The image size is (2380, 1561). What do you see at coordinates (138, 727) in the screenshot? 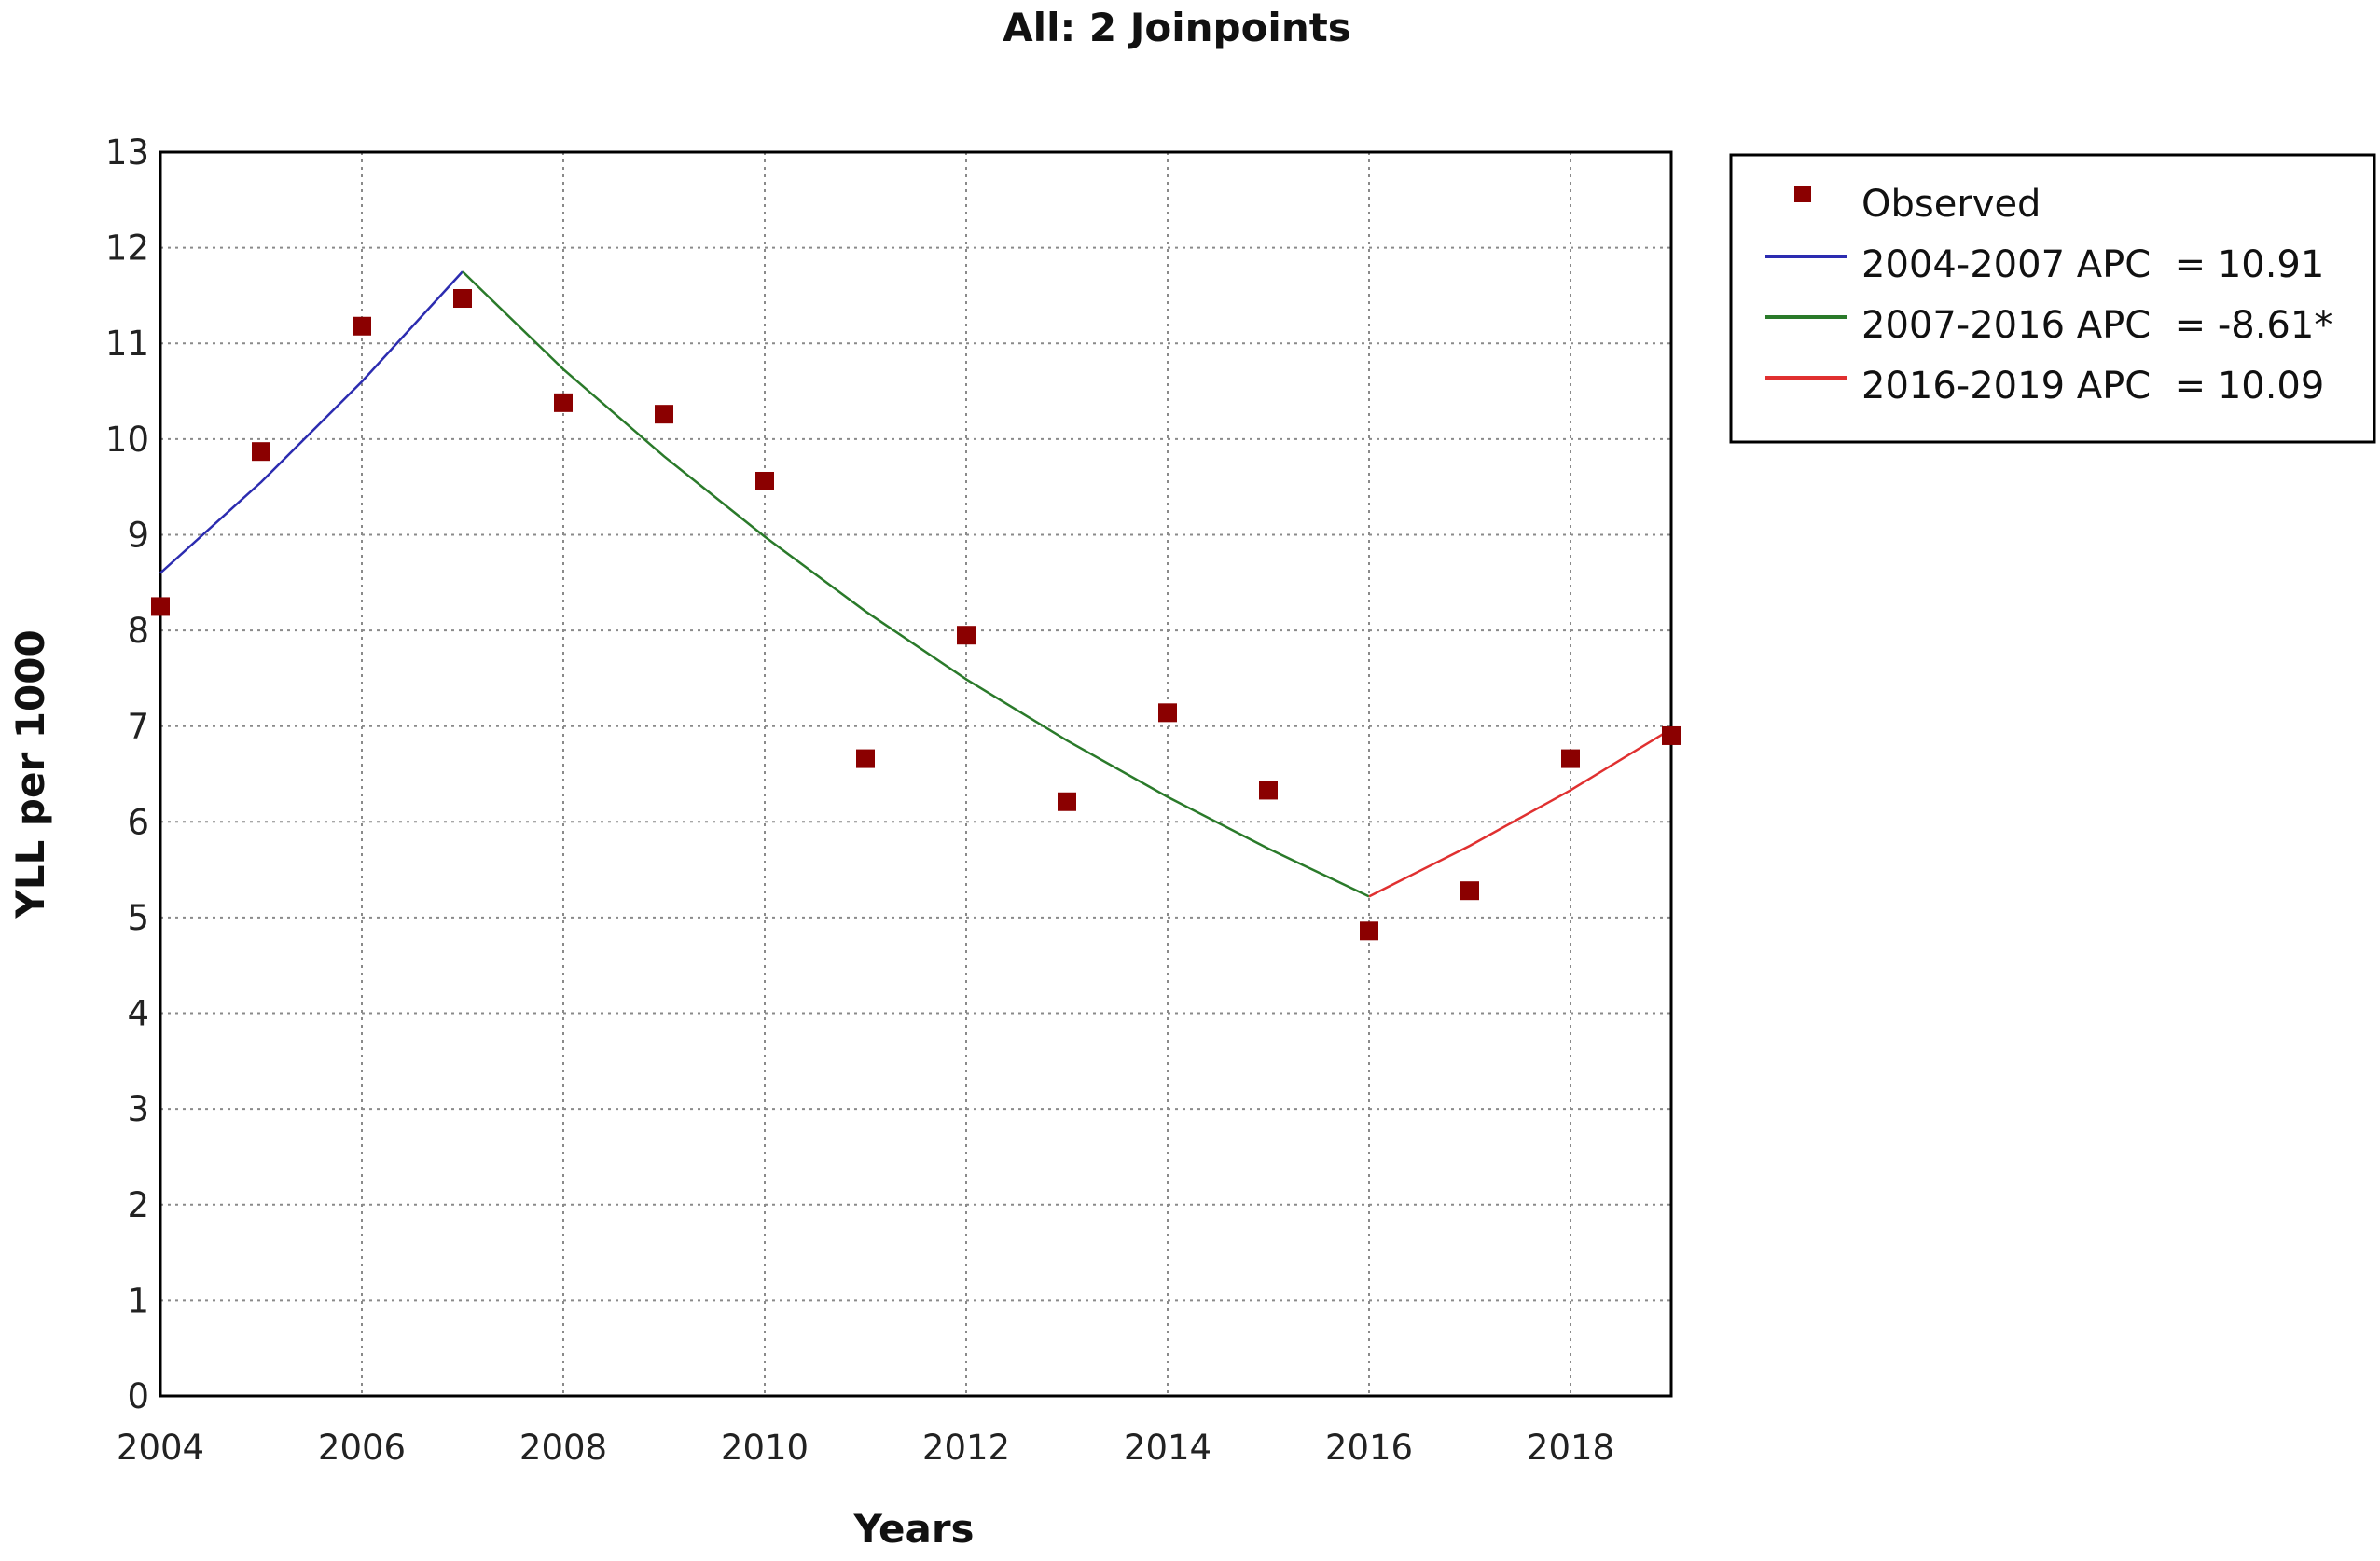
I see `y-tick-label: 7` at bounding box center [138, 727].